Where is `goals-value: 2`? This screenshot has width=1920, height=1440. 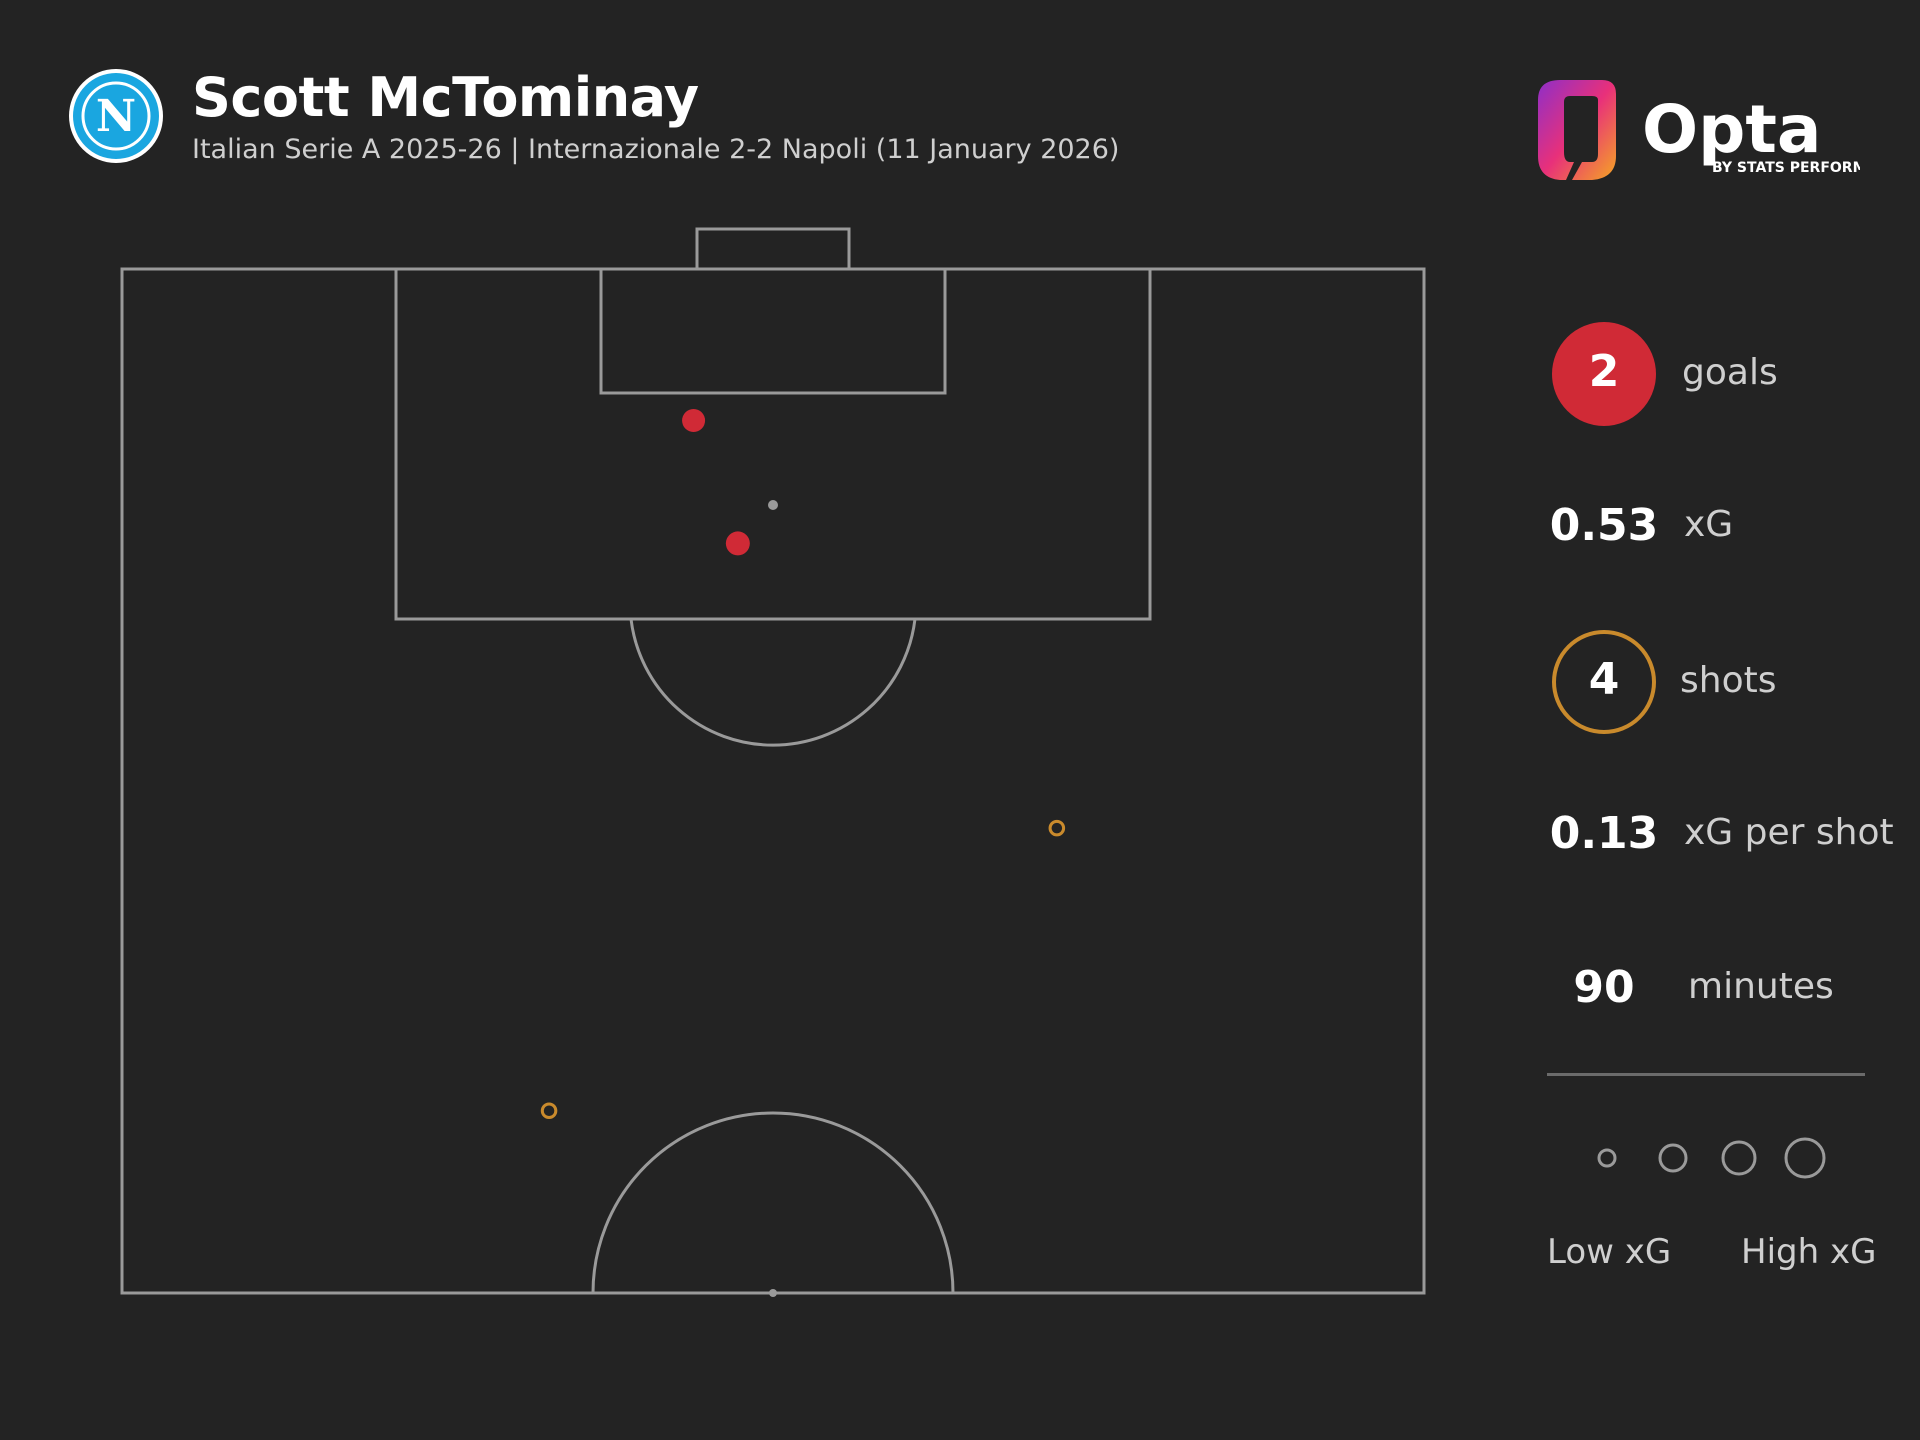 goals-value: 2 is located at coordinates (1604, 371).